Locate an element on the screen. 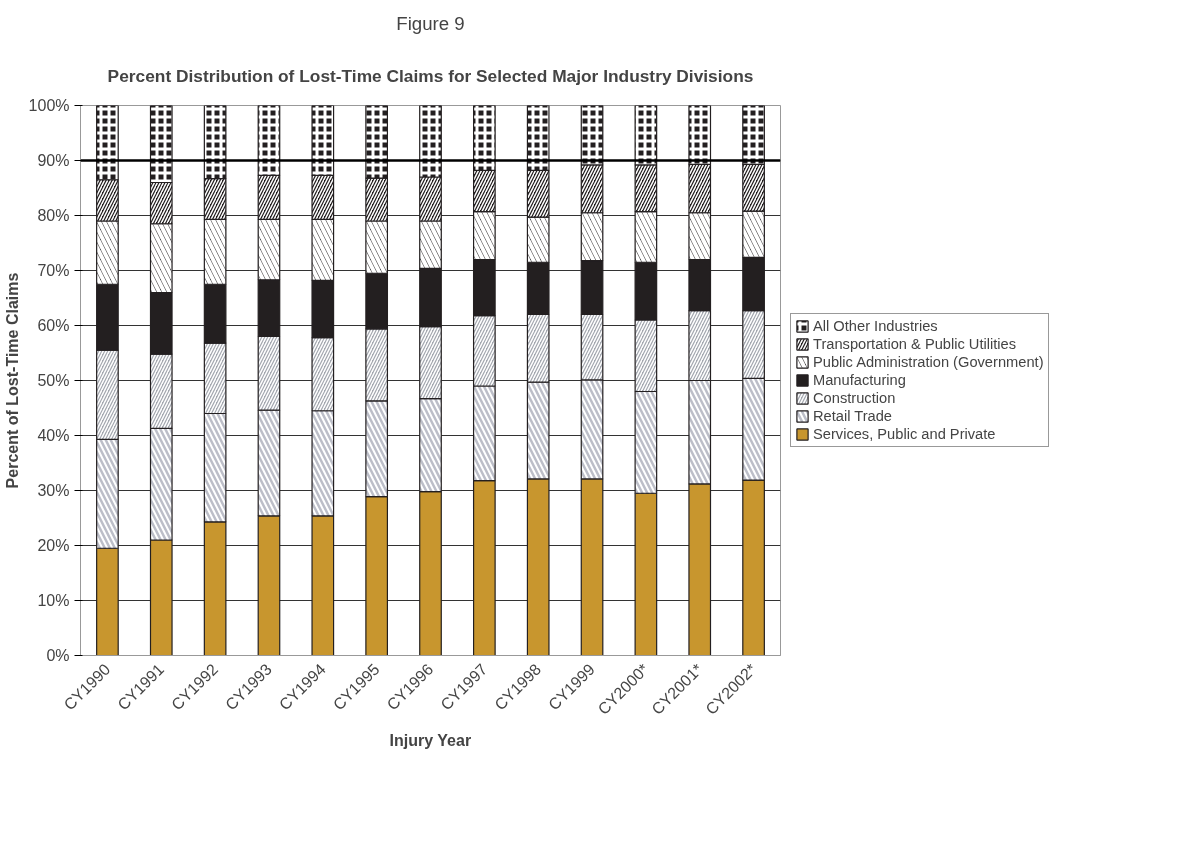 The width and height of the screenshot is (1182, 858). x-axis-title: Injury Year is located at coordinates (430, 740).